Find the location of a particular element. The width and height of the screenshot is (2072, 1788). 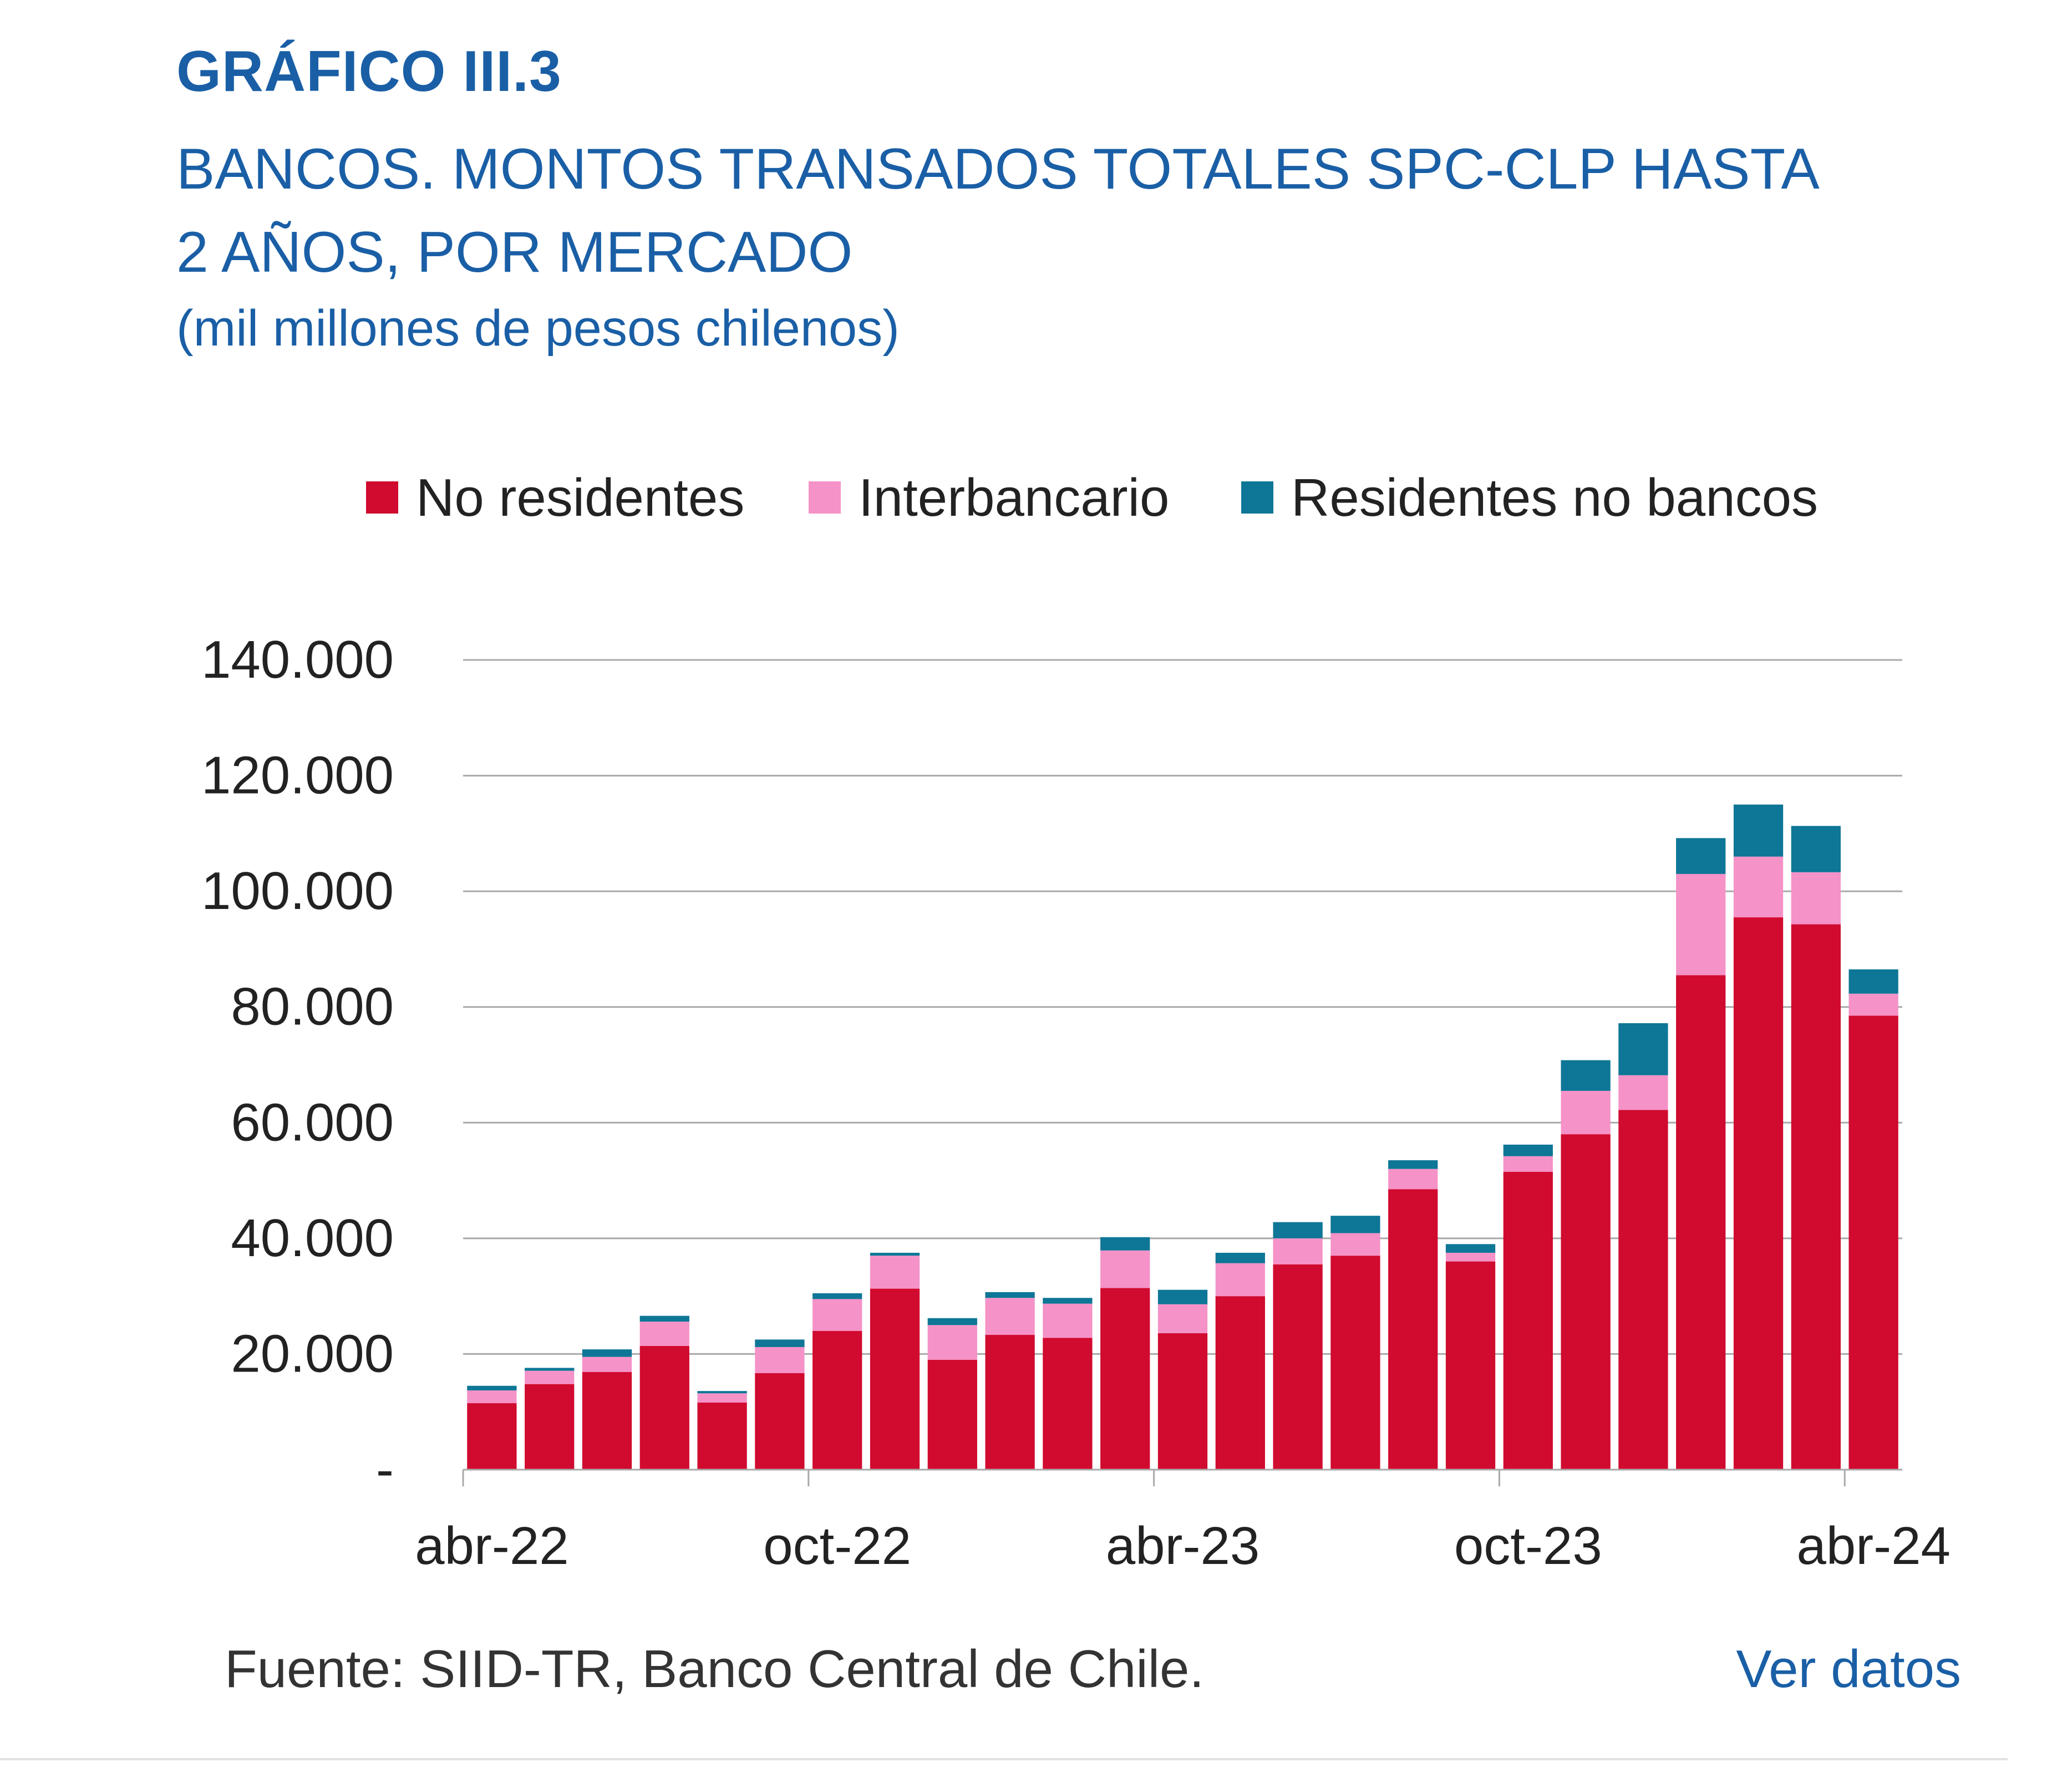

y-tick-label: 20.000 is located at coordinates (312, 1353).